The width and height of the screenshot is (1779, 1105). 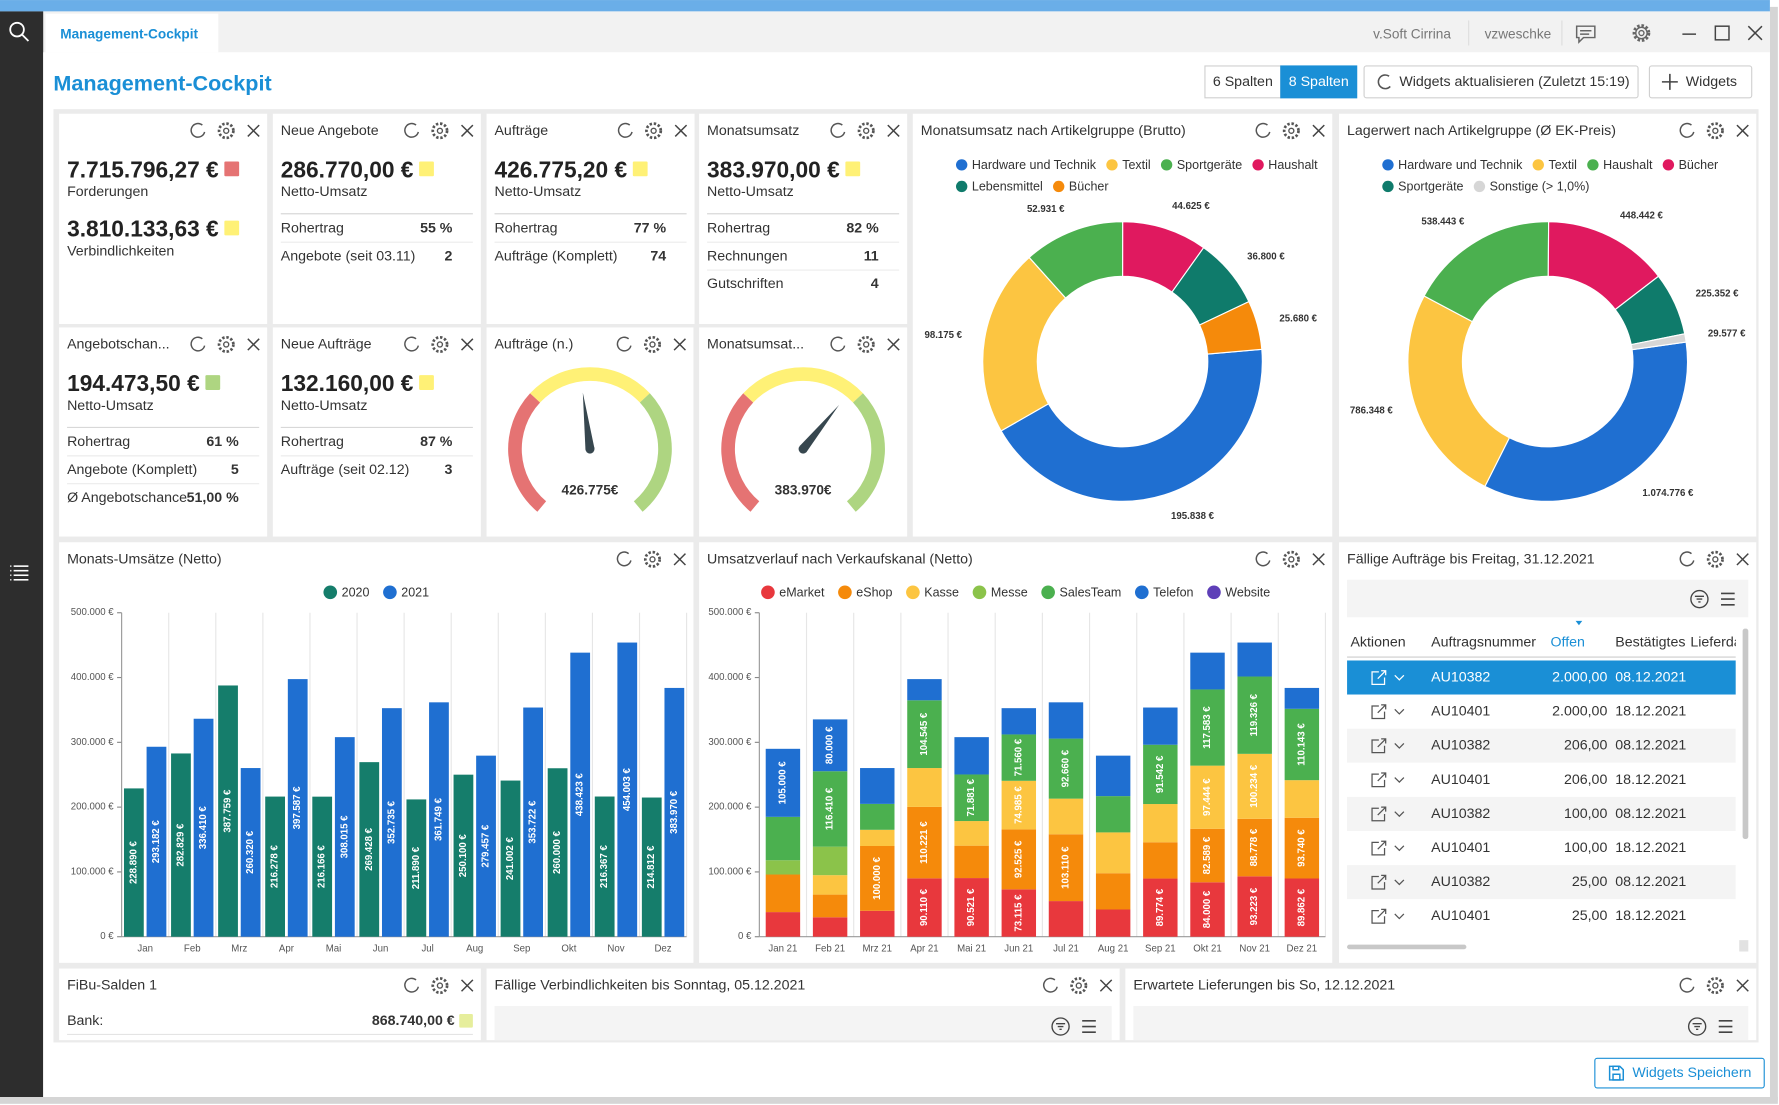 I want to click on column-header: Bestätigtes, so click(x=1650, y=642).